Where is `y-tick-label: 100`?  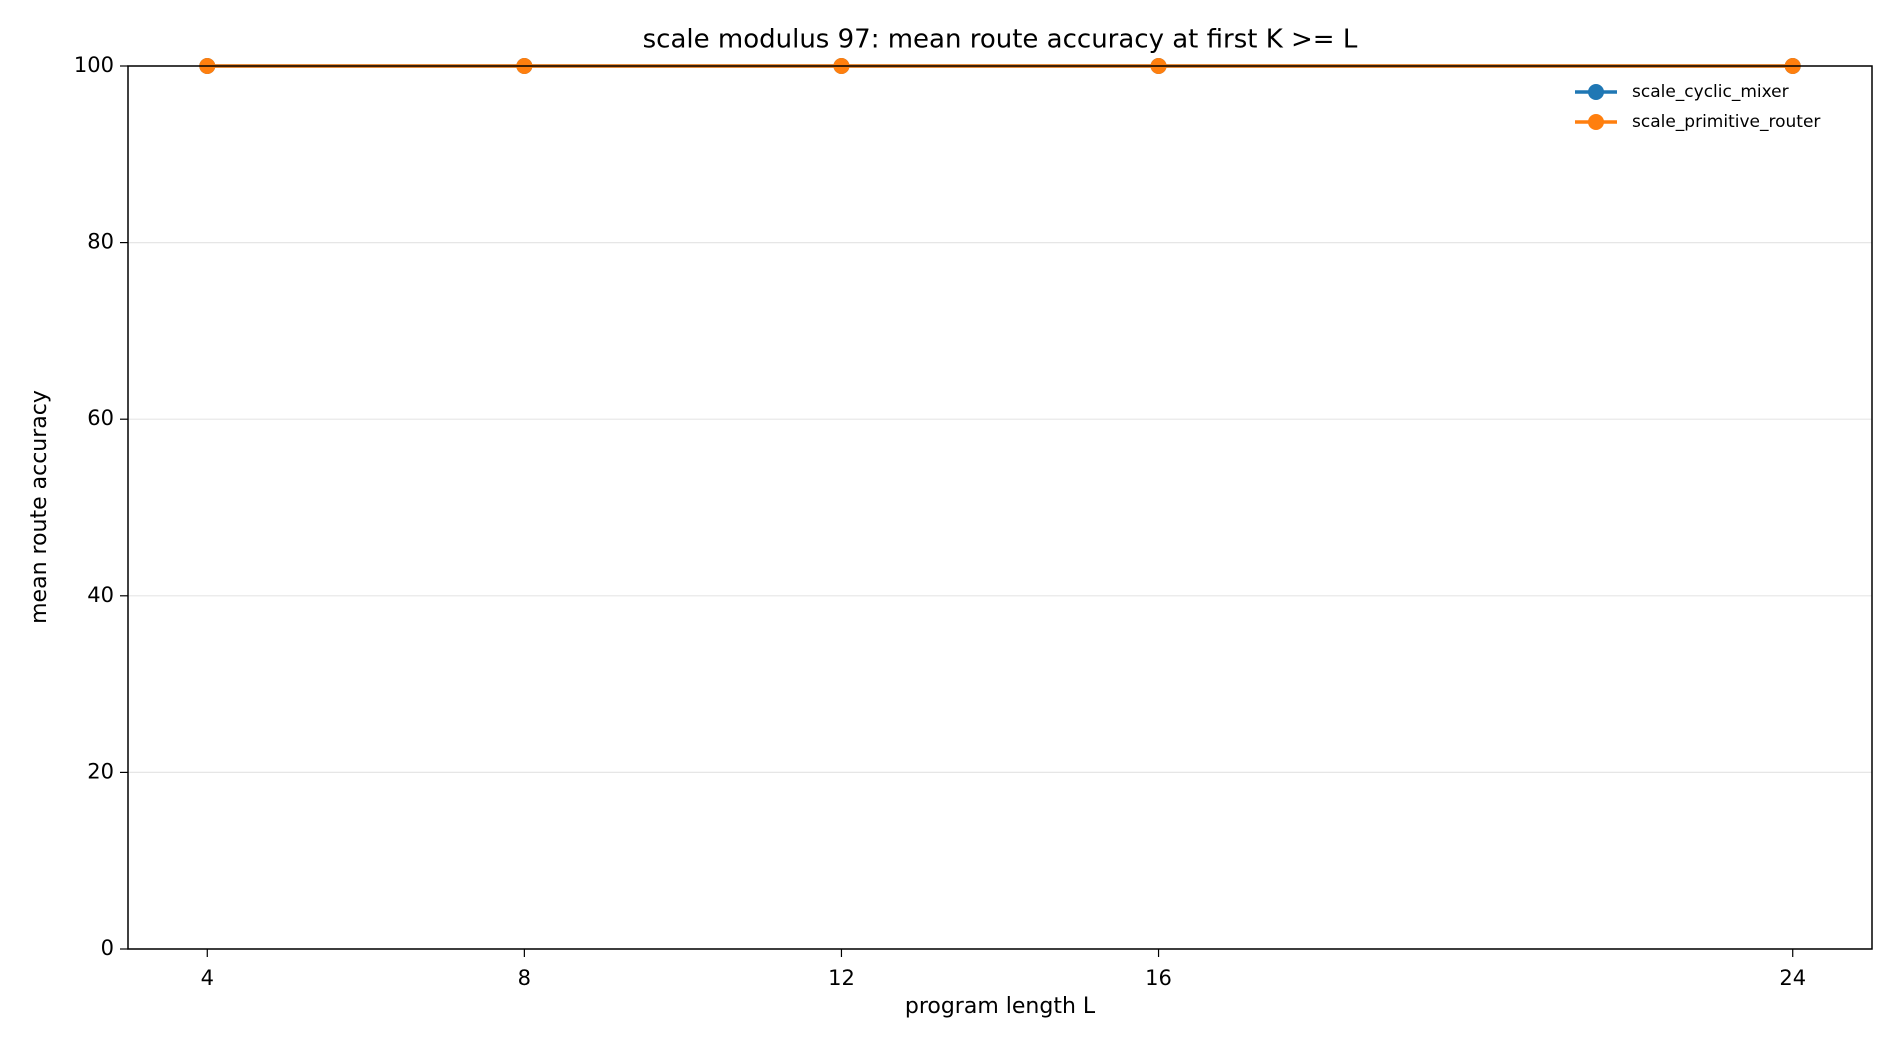
y-tick-label: 100 is located at coordinates (94, 65).